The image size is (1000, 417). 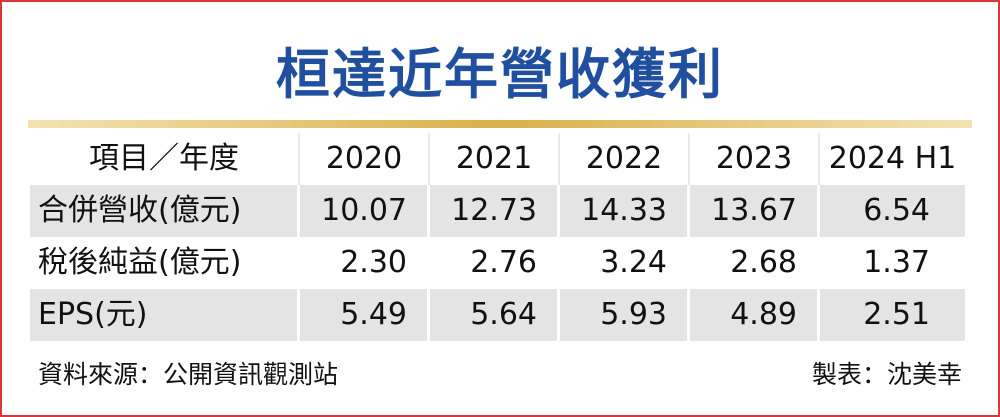 I want to click on header-row: 項目／年度 2020 2021 2022 2023 2024 H1, so click(x=497, y=159).